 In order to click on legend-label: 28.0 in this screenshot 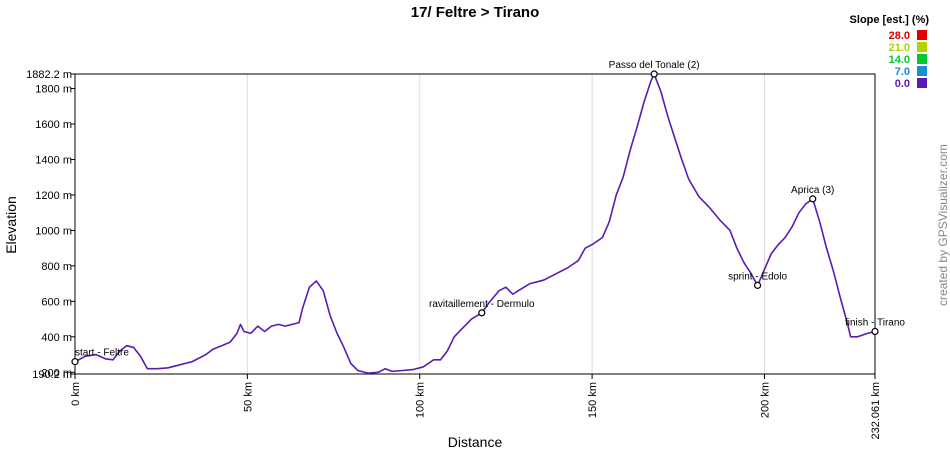, I will do `click(899, 36)`.